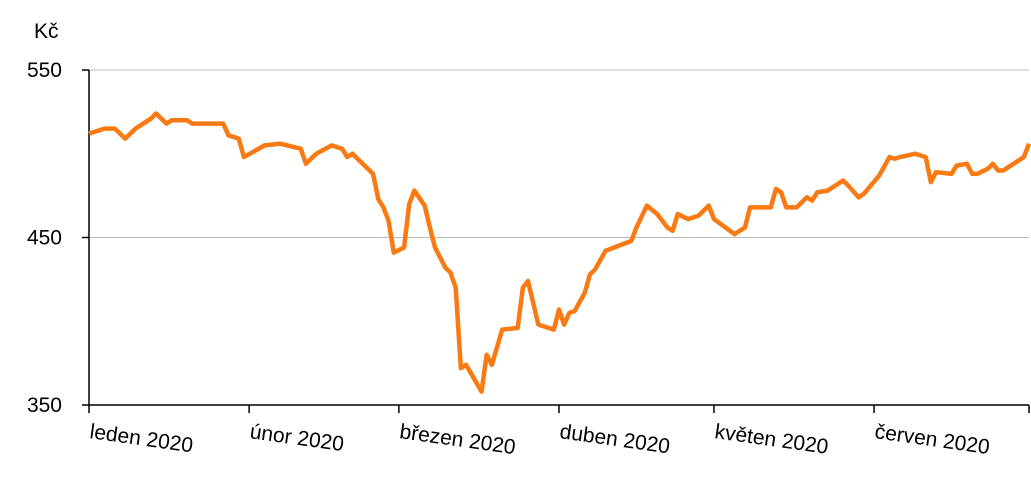 This screenshot has height=478, width=1031. I want to click on x-tick-label: červen 2020, so click(932, 439).